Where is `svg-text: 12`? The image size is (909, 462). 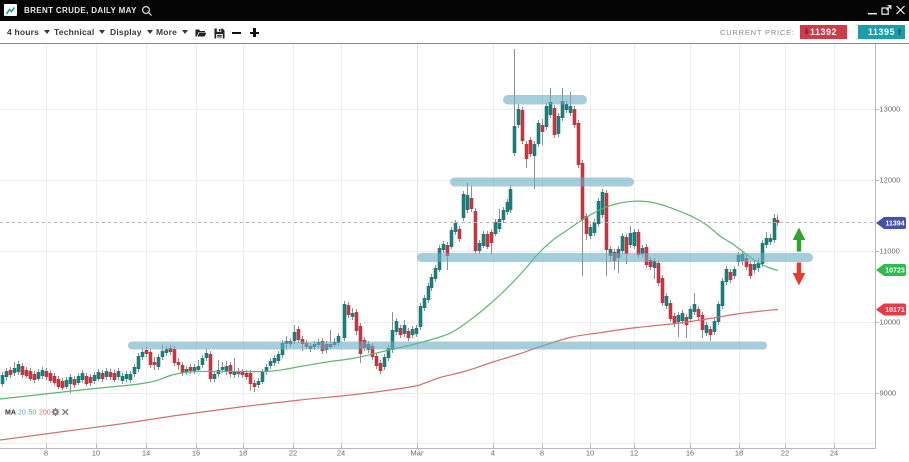
svg-text: 12 is located at coordinates (634, 453).